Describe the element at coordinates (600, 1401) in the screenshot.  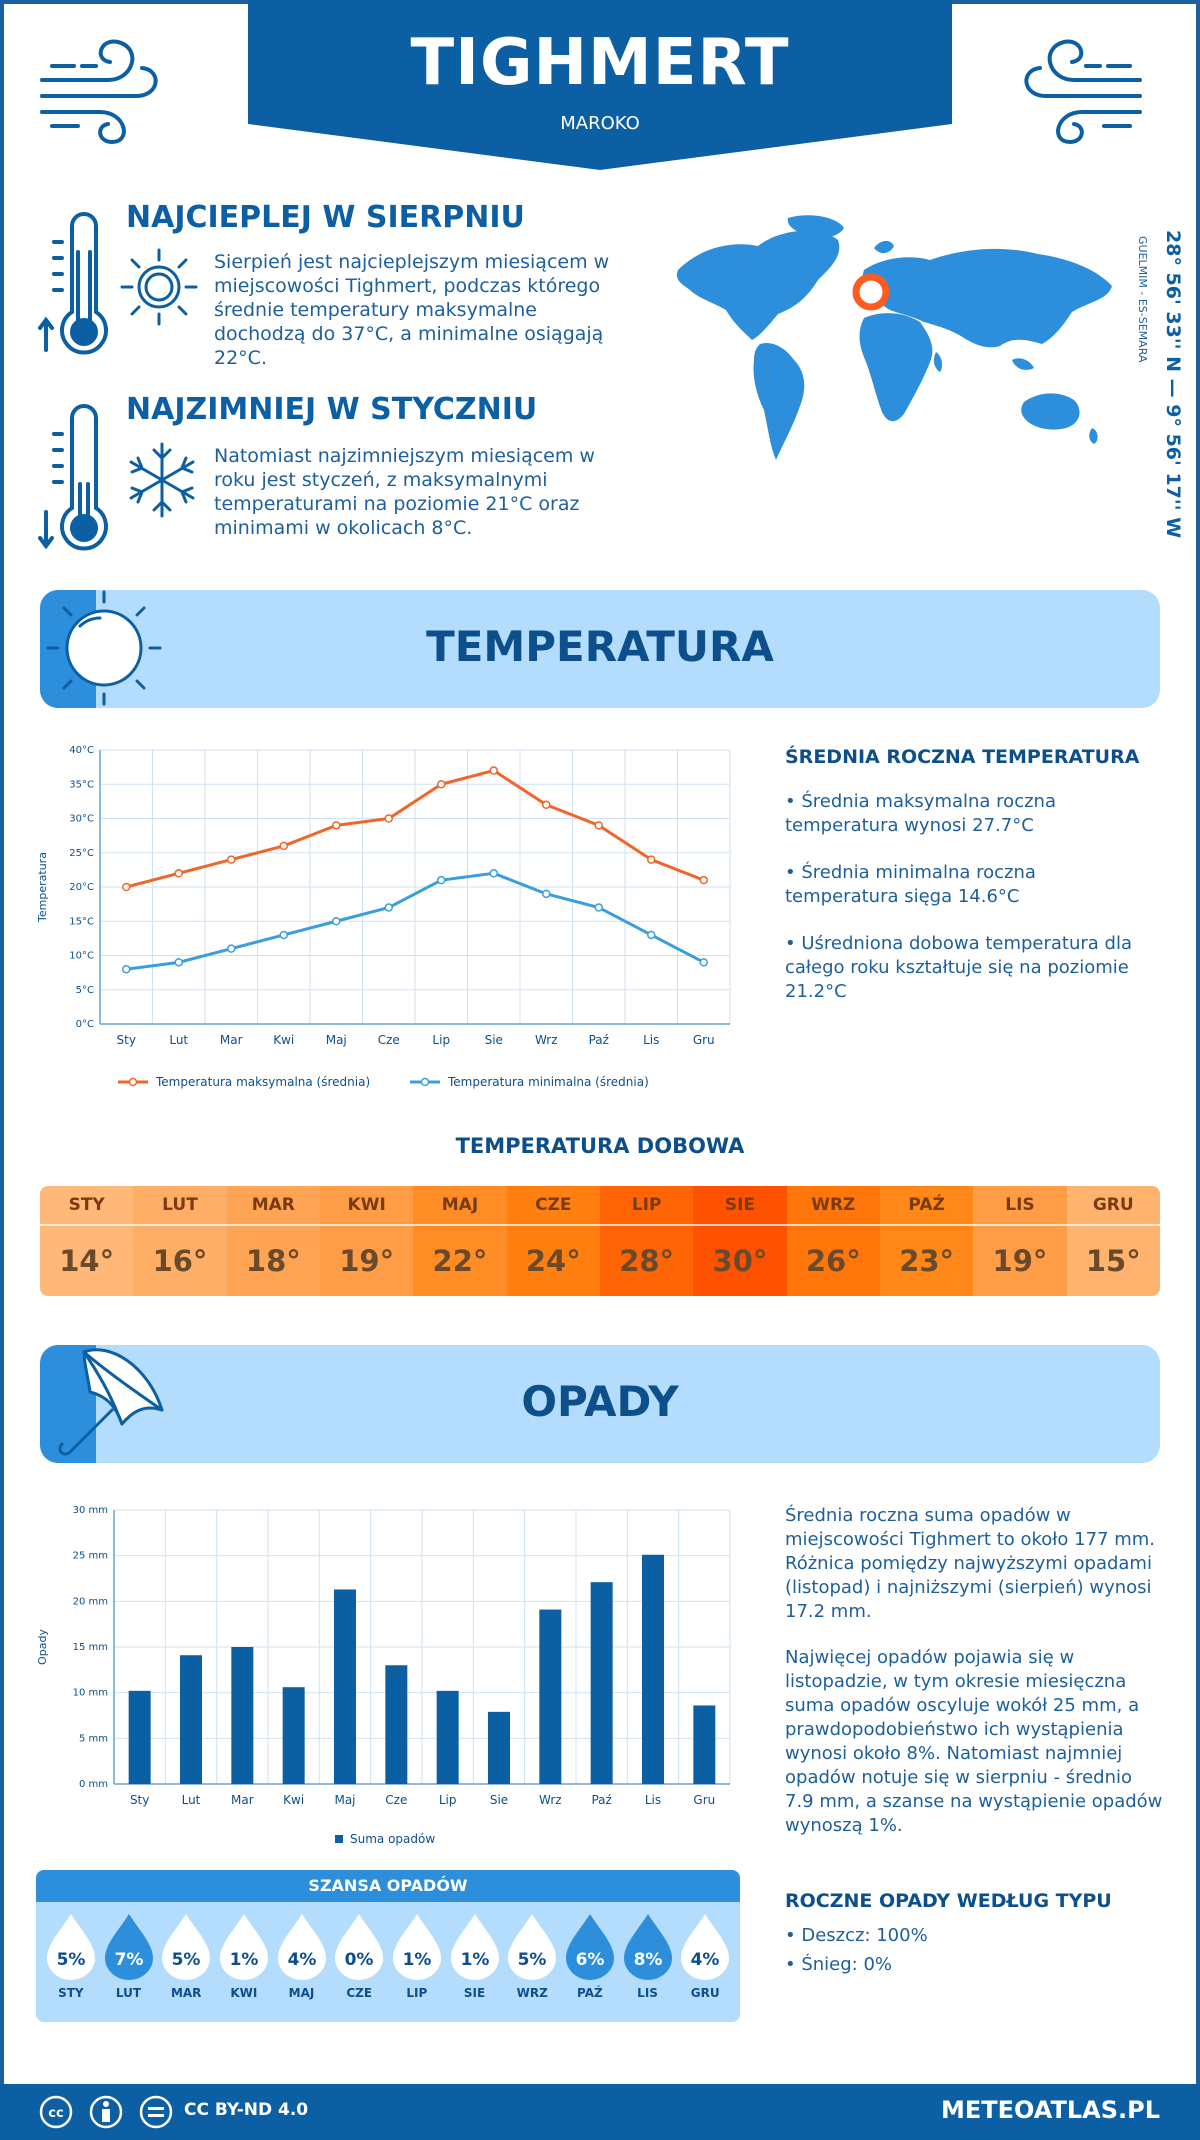
I see `precip-title: OPADY` at that location.